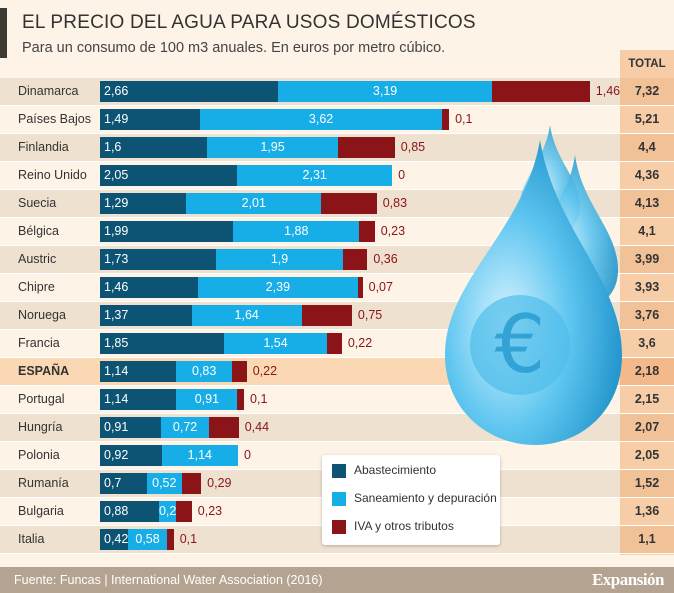  Describe the element at coordinates (113, 147) in the screenshot. I see `value-label: 1,6` at that location.